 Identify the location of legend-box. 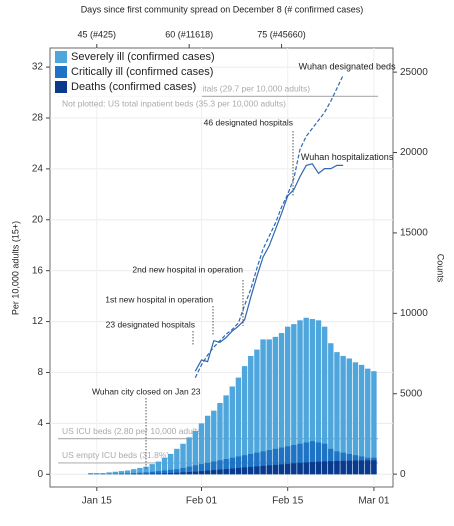
(127, 74).